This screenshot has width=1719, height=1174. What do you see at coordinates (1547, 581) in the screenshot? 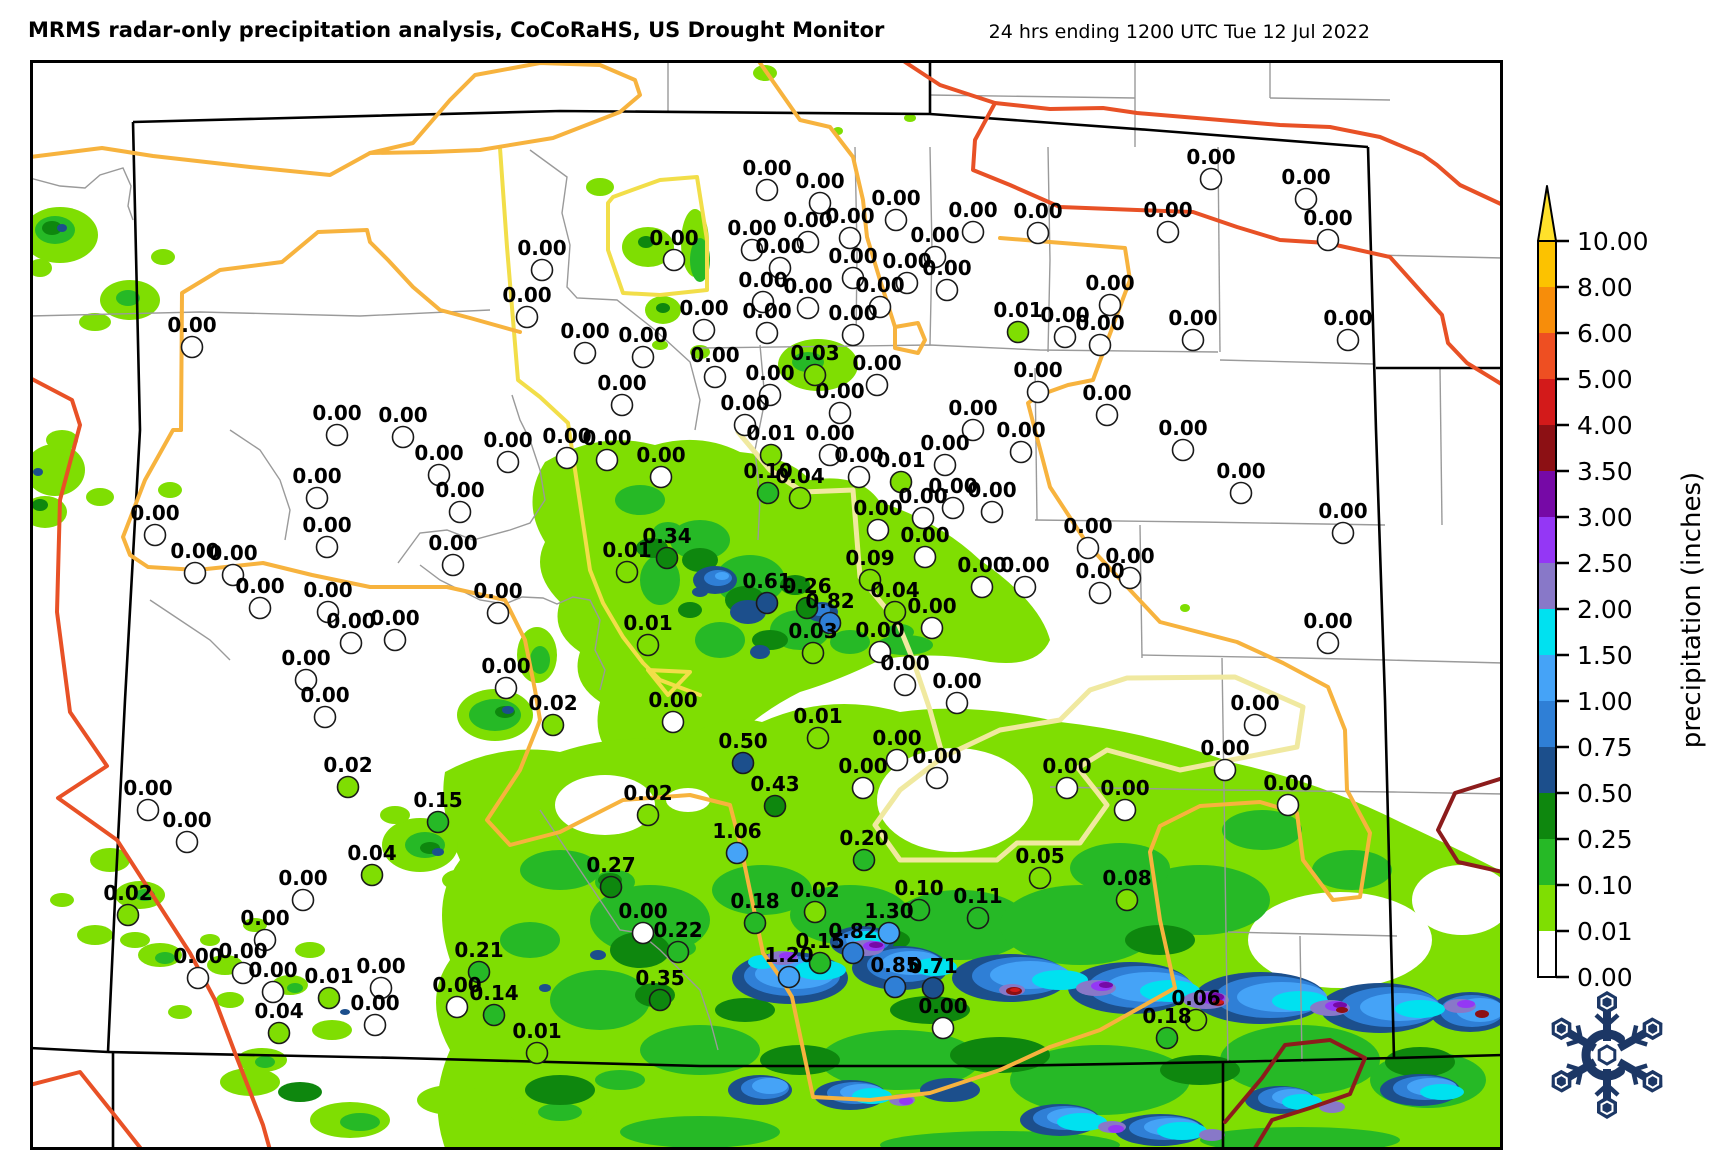
I see `colorbar-segments` at bounding box center [1547, 581].